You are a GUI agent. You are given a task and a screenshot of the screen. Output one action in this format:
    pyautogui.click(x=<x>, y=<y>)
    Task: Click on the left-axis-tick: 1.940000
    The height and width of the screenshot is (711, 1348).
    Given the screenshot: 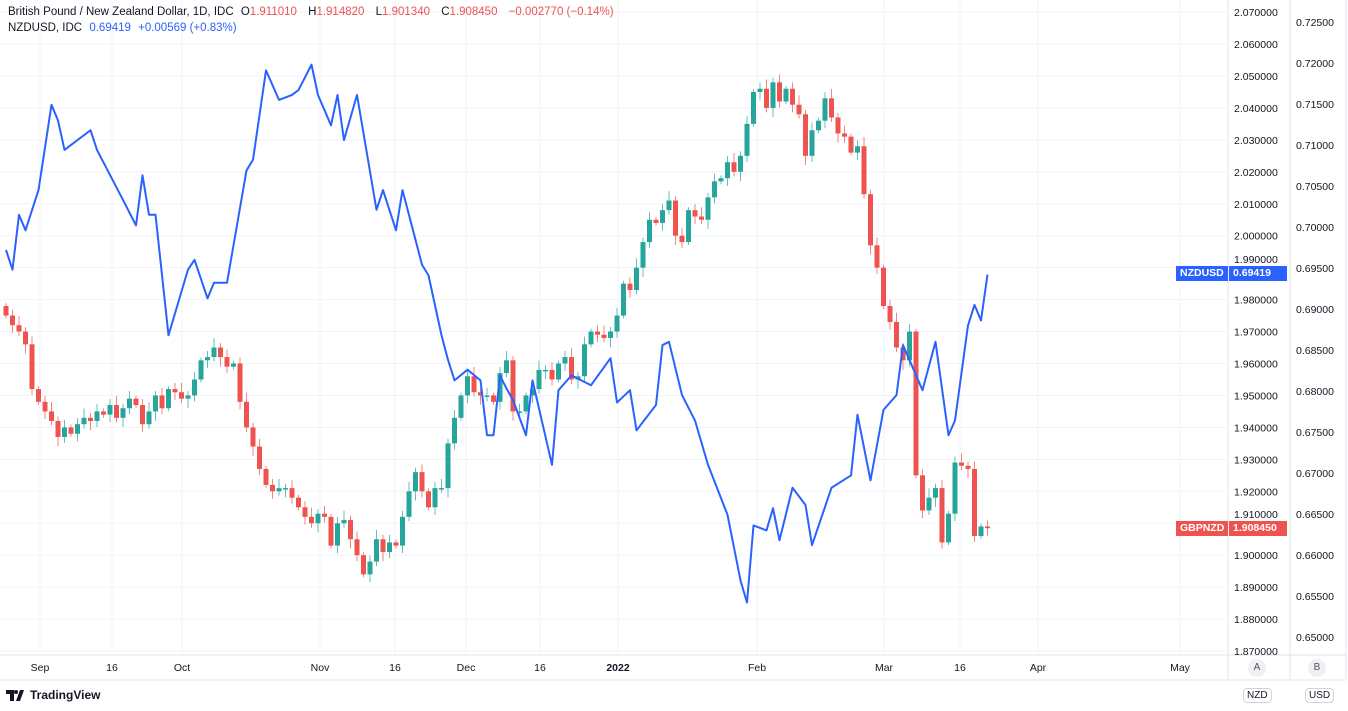 What is the action you would take?
    pyautogui.click(x=1256, y=428)
    